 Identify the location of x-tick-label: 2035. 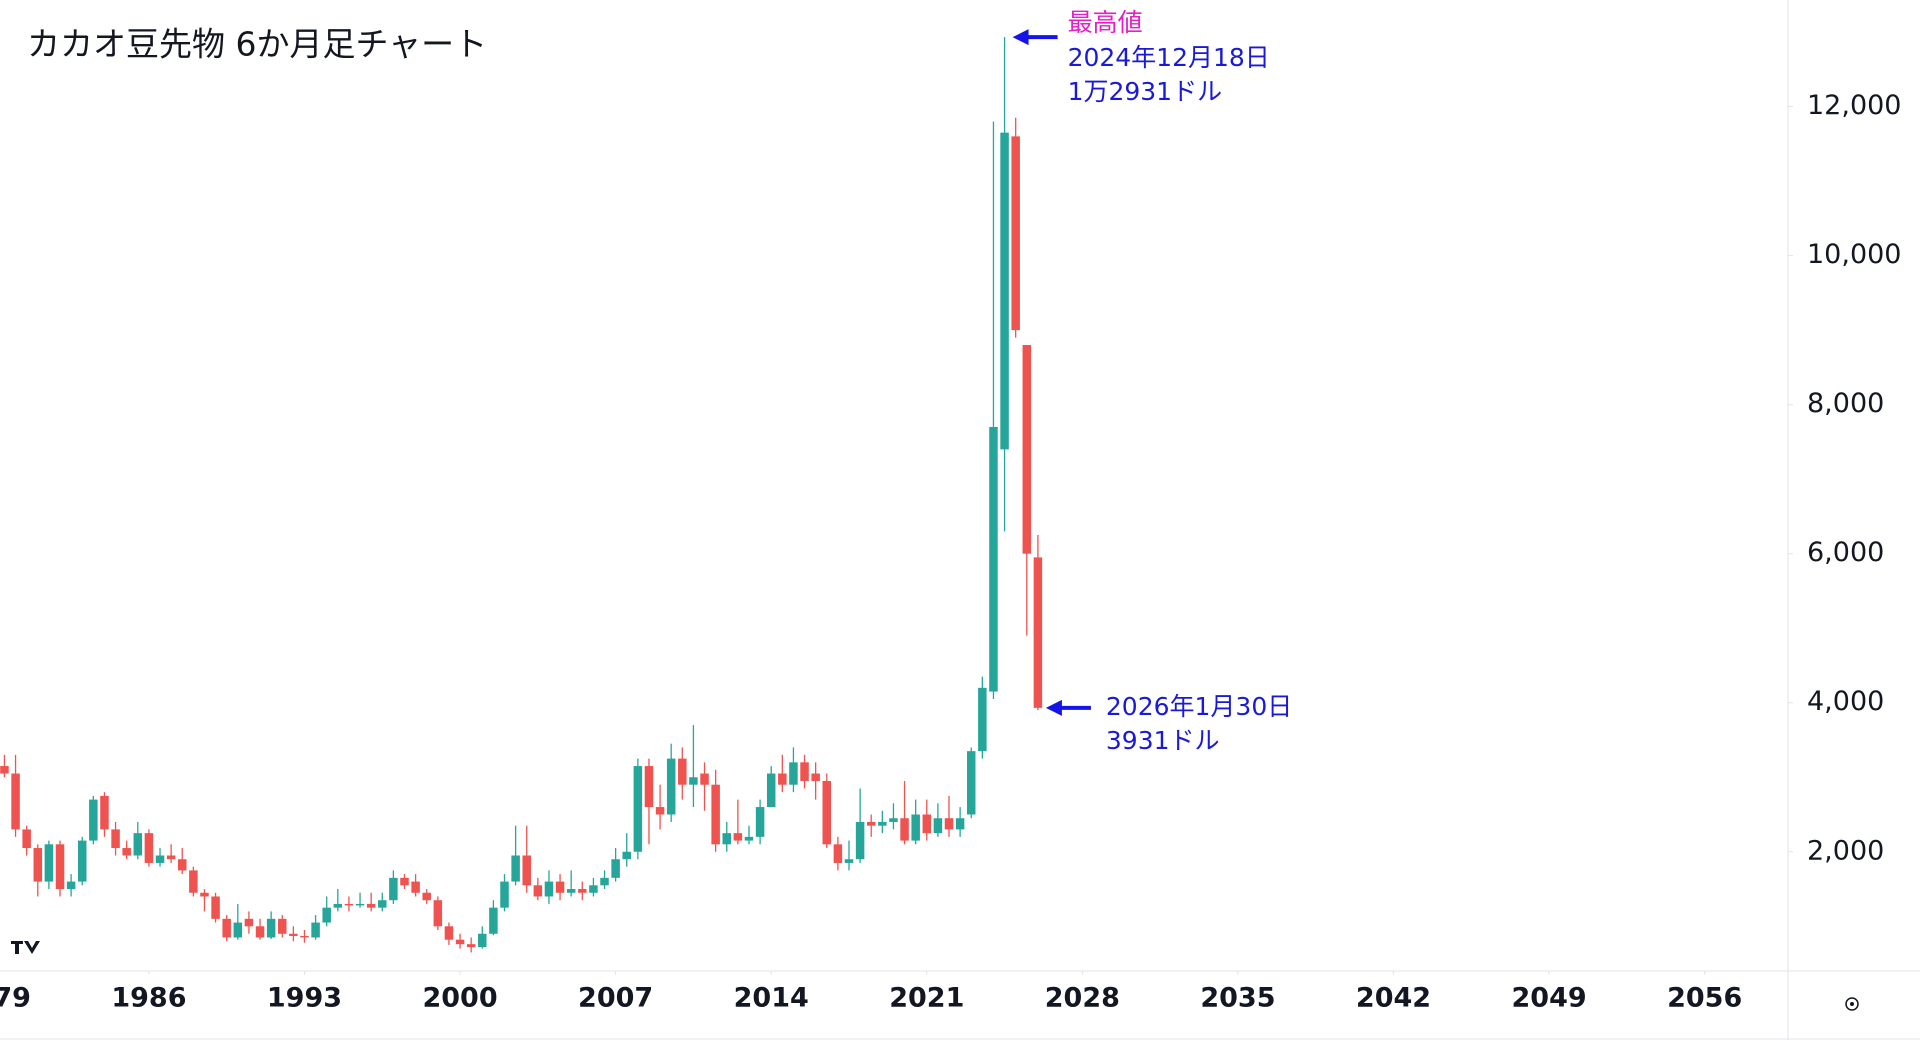
(1237, 998).